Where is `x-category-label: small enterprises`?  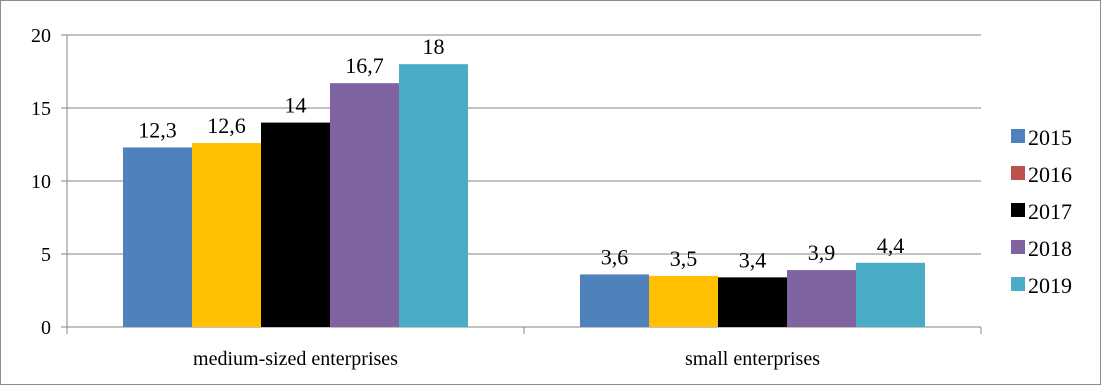
x-category-label: small enterprises is located at coordinates (752, 359).